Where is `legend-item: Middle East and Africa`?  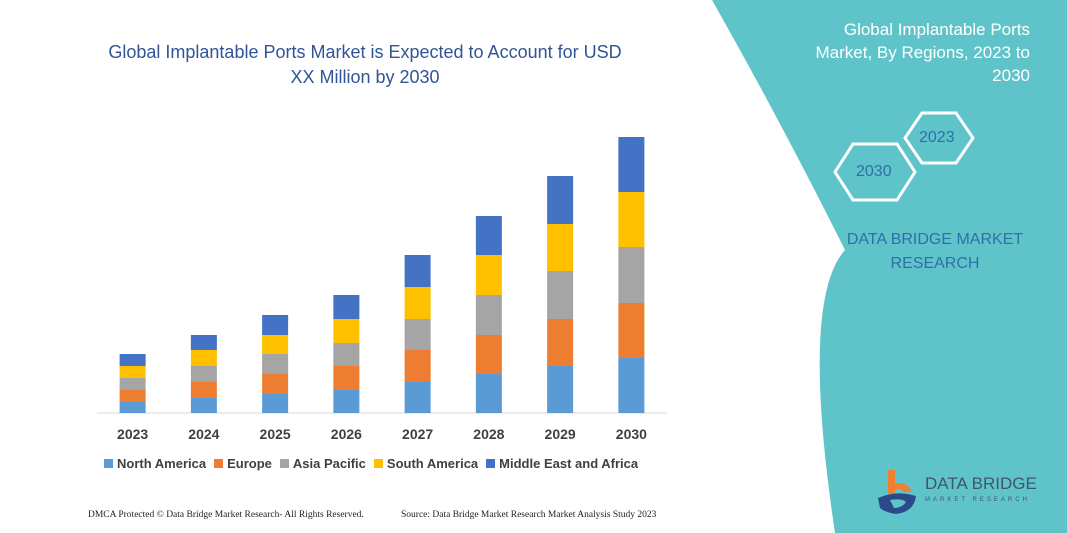 legend-item: Middle East and Africa is located at coordinates (562, 463).